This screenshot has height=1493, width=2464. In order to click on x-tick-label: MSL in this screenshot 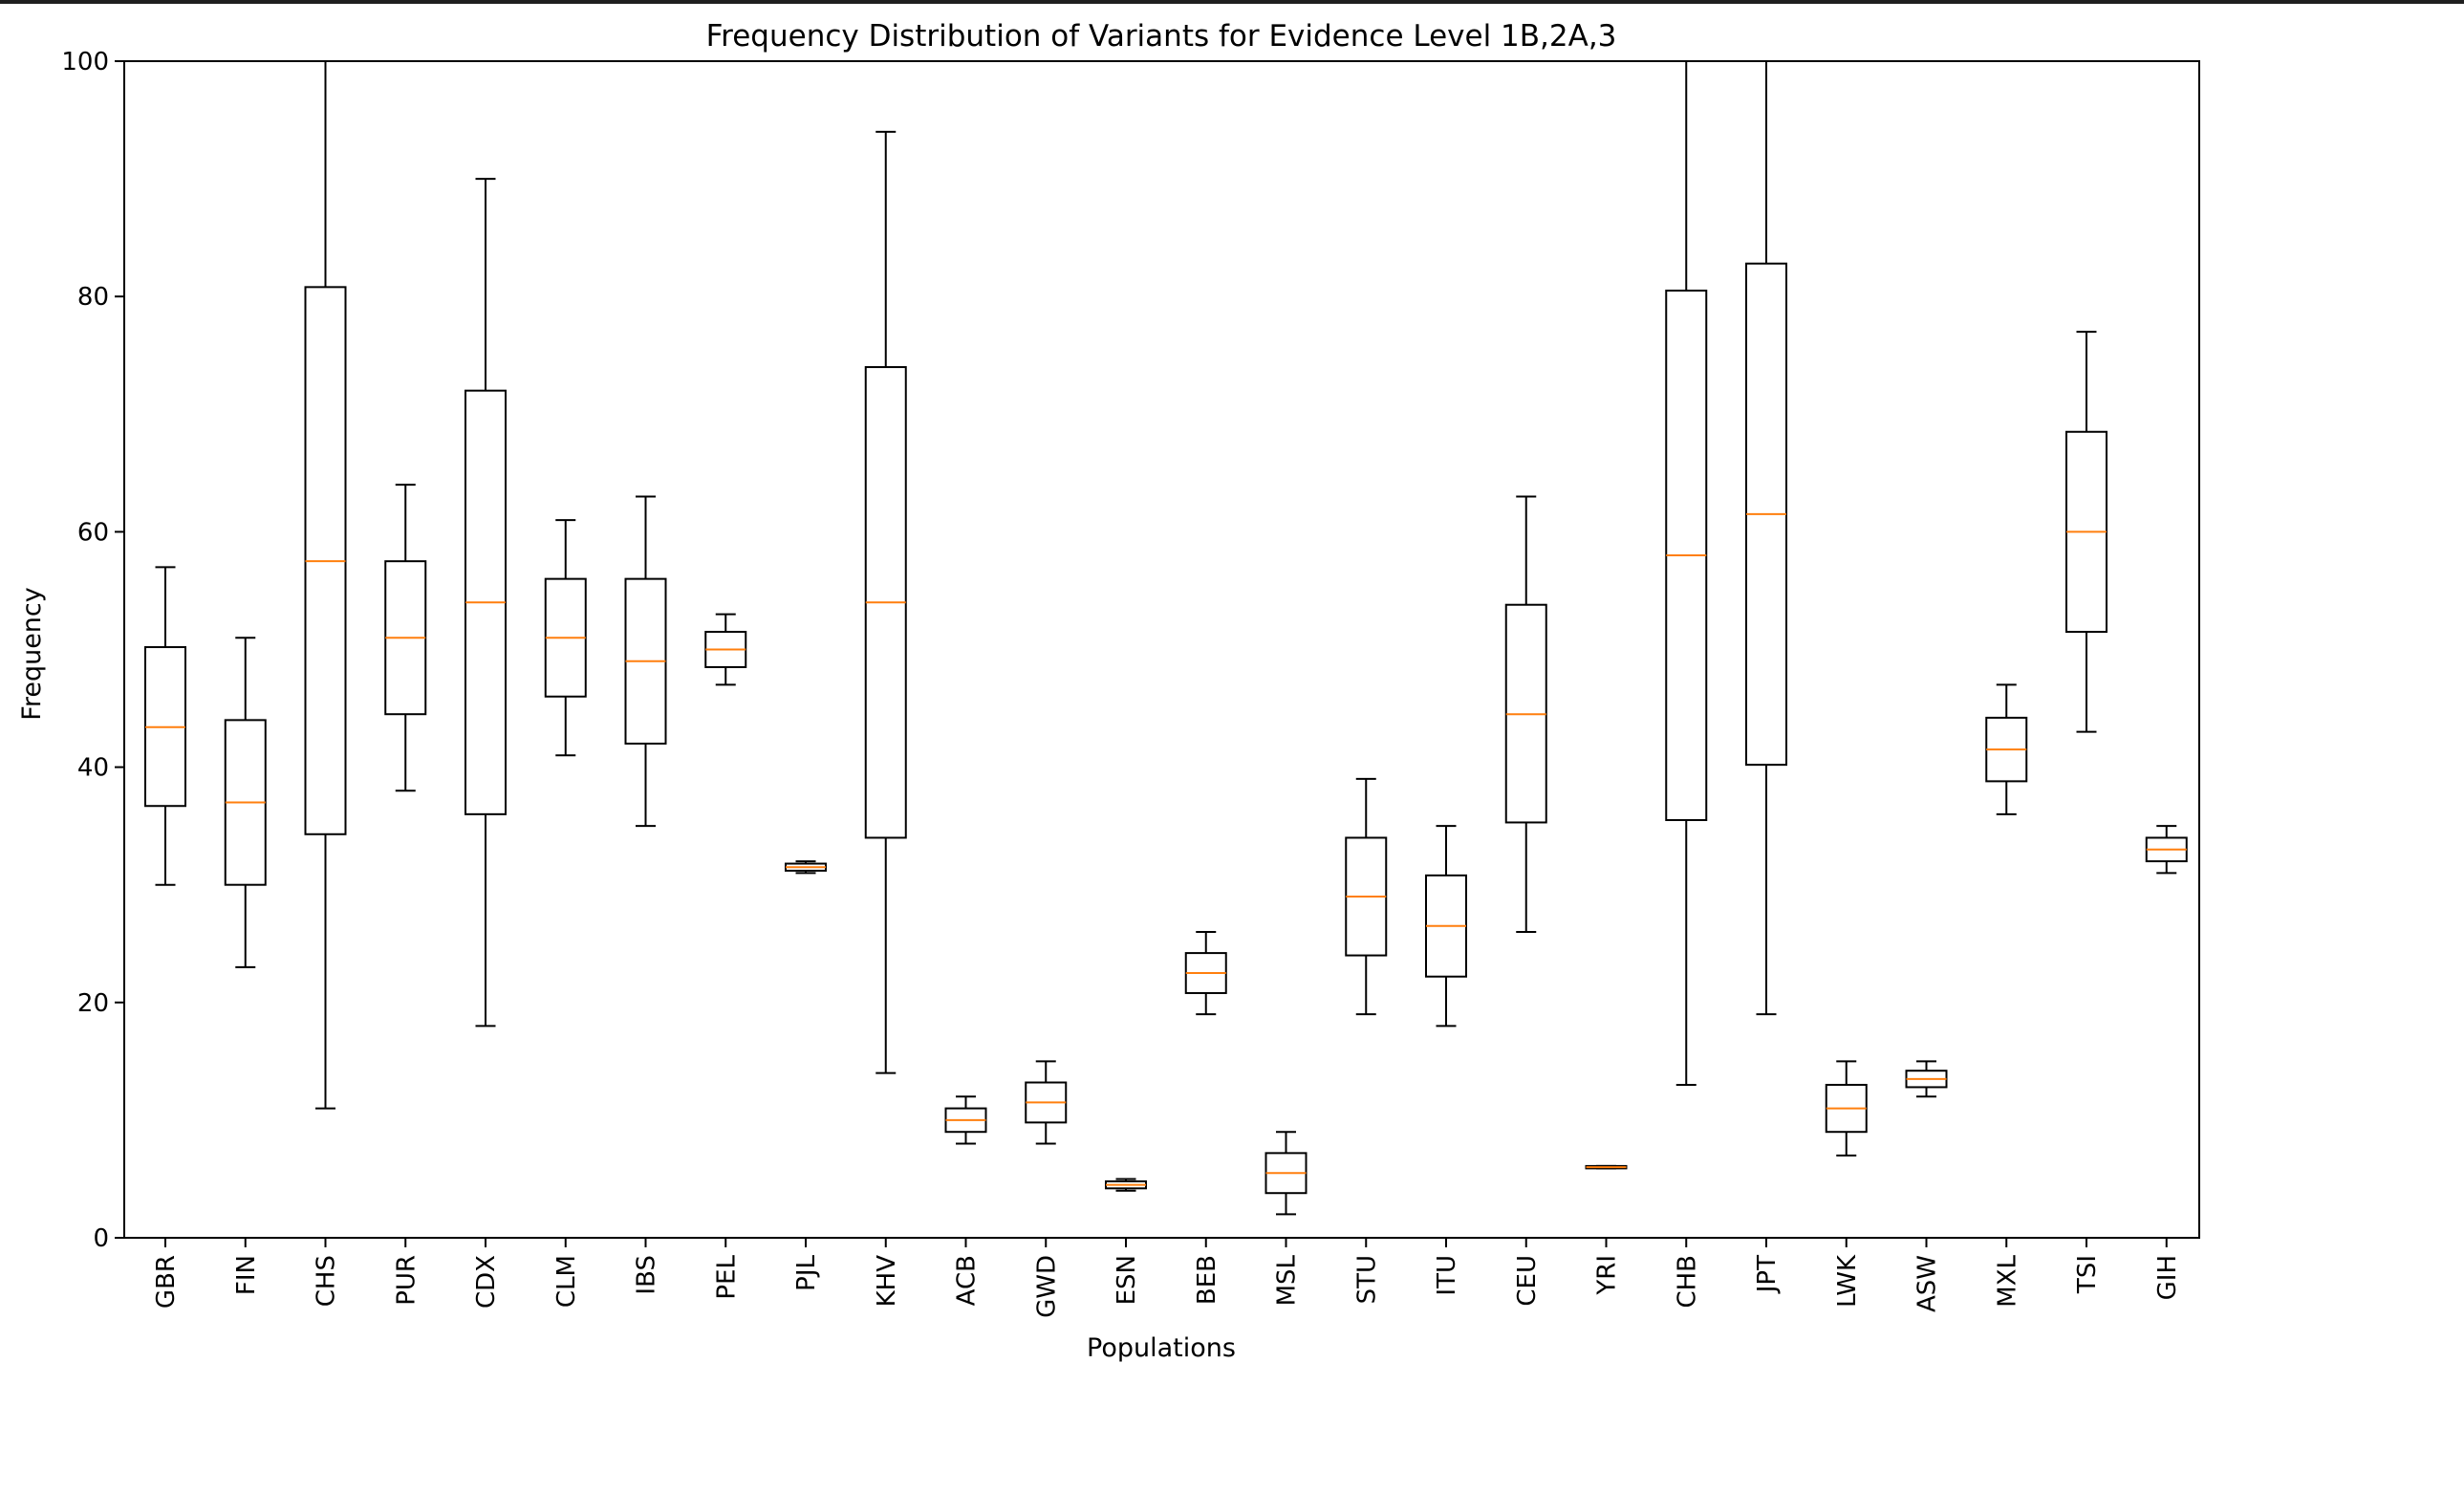, I will do `click(1287, 1280)`.